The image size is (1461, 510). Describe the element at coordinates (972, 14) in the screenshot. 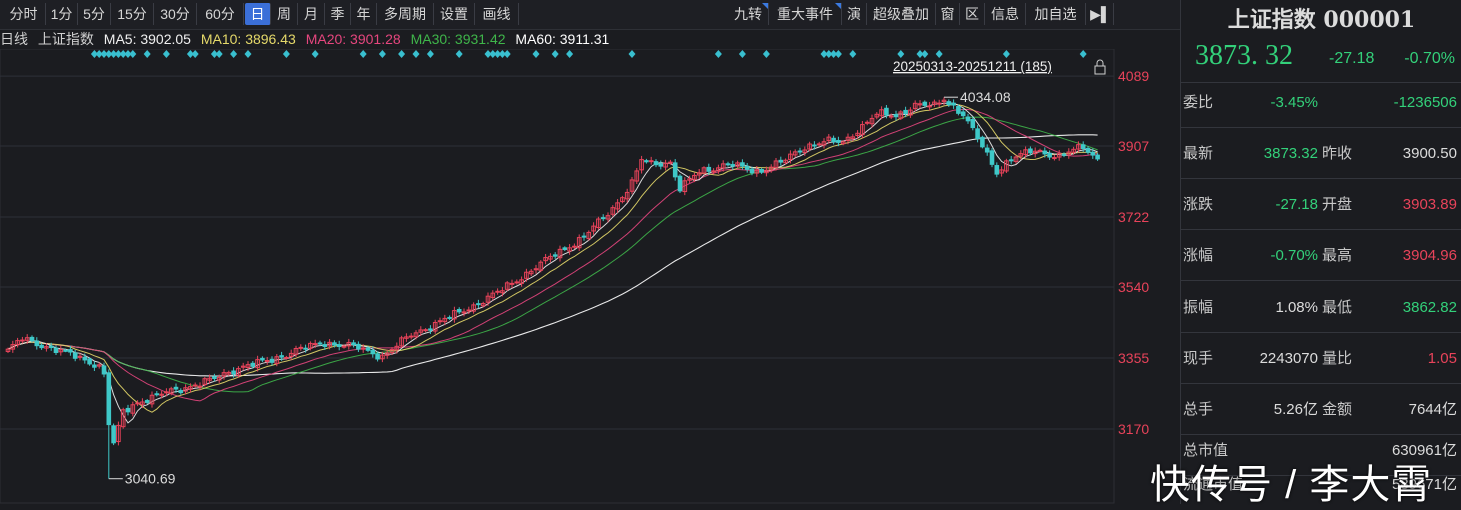

I see `toolbar-button-19: 区` at that location.